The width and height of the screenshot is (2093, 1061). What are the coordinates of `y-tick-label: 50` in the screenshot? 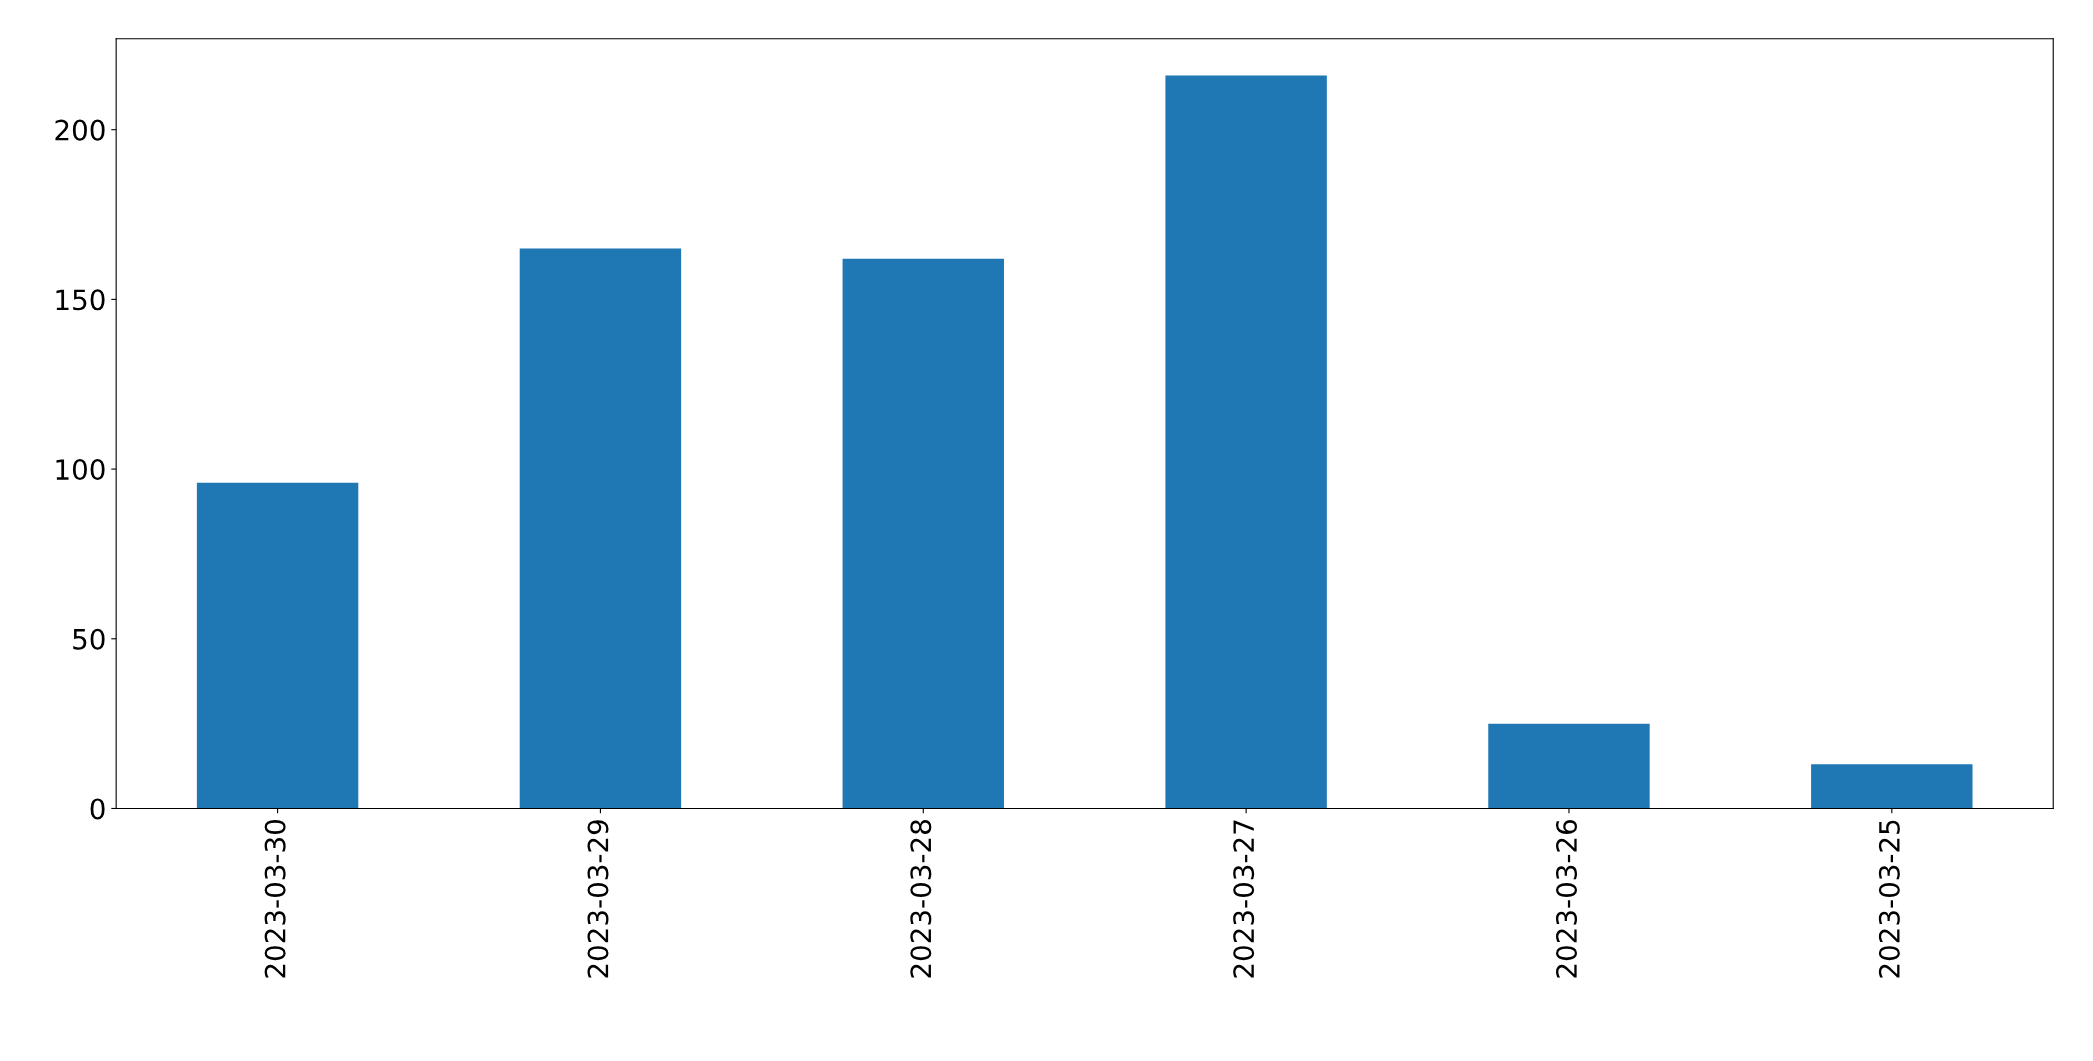 It's located at (89, 639).